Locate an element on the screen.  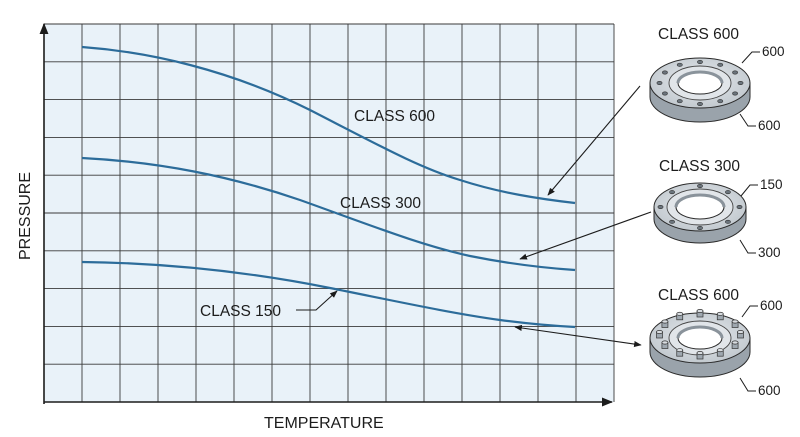
flange-1-callout-bottom: 600 is located at coordinates (769, 125).